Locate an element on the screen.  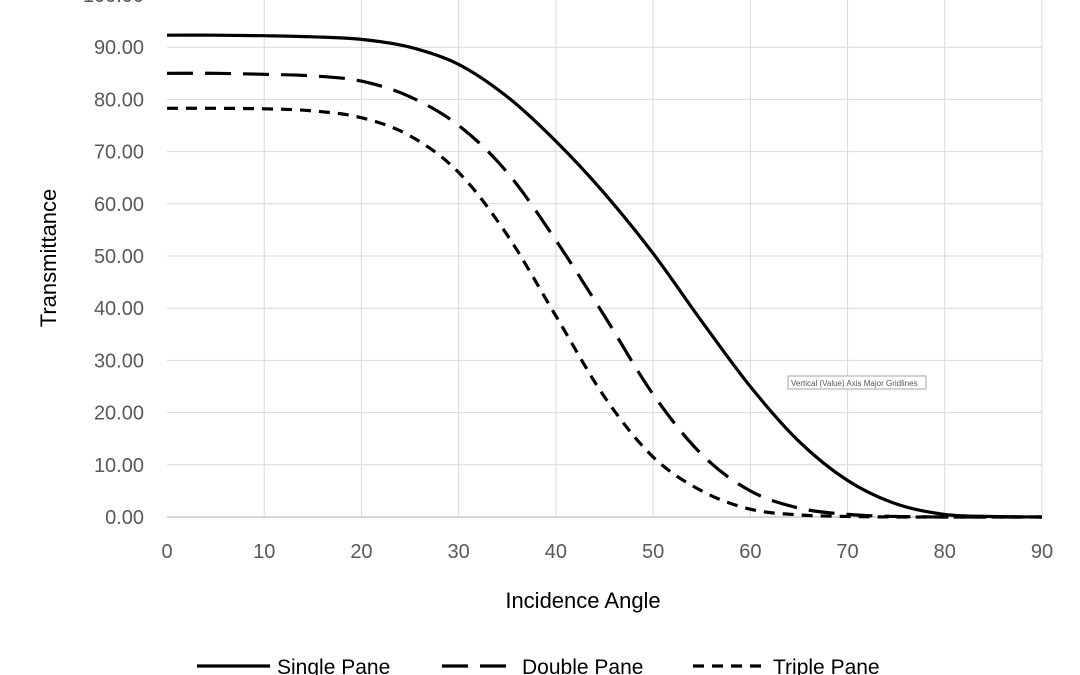
y-tick-label: 10.00 is located at coordinates (119, 466).